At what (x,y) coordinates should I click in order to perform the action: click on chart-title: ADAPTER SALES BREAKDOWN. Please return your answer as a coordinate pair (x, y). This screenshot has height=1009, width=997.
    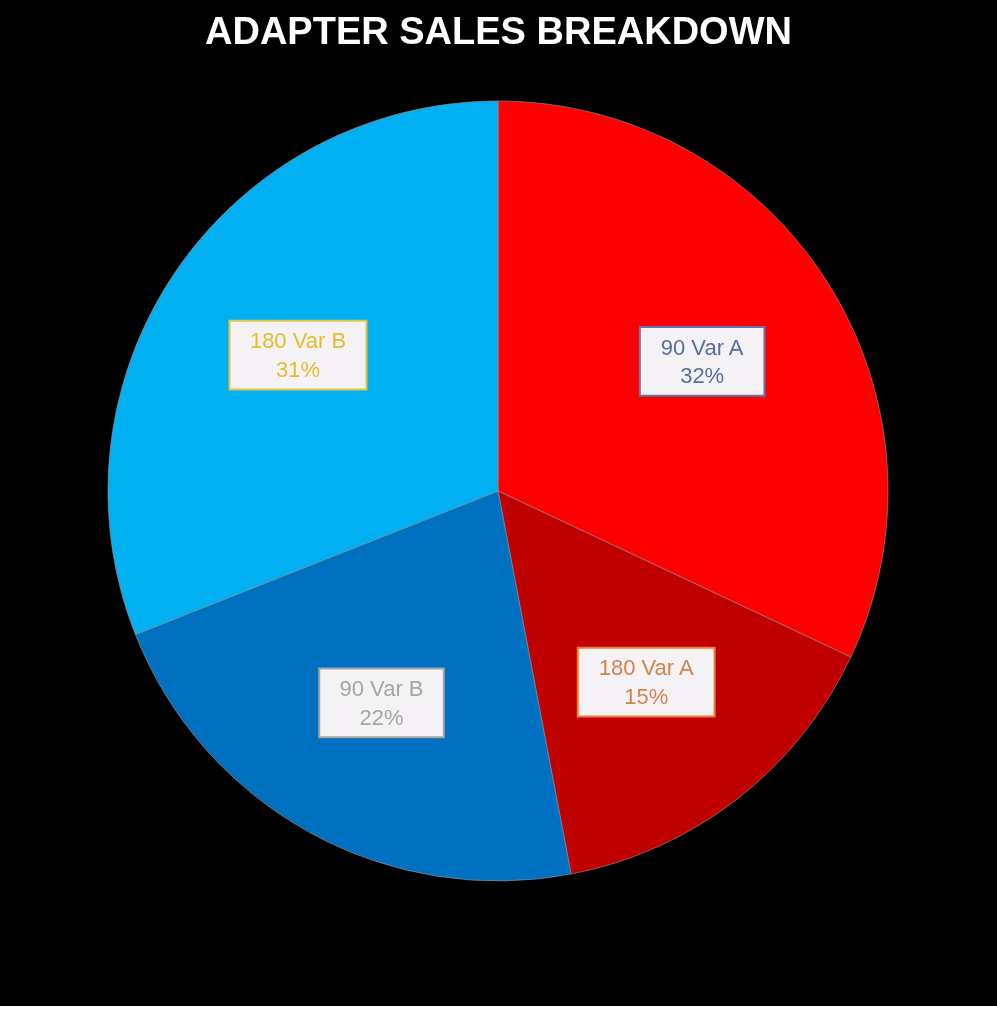
    Looking at the image, I should click on (498, 31).